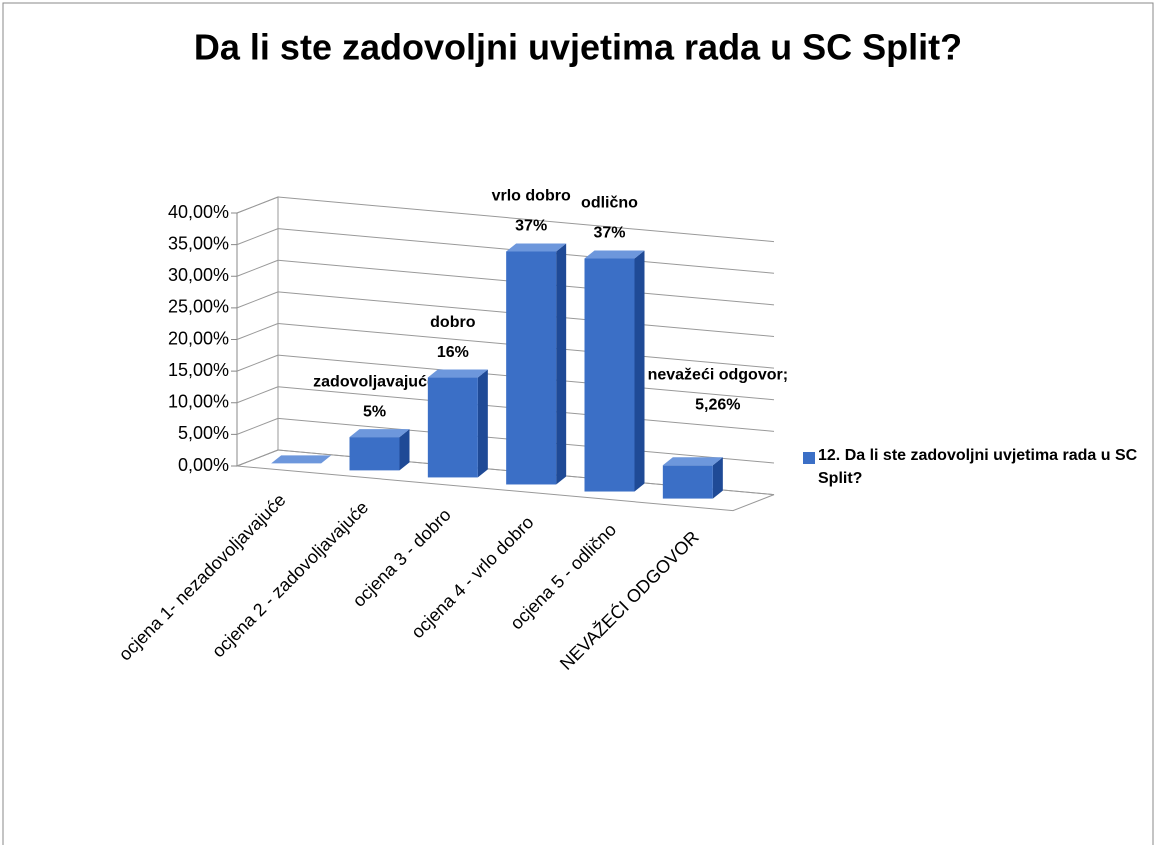 The height and width of the screenshot is (845, 1157). I want to click on y-tick-label: 10,00%, so click(198, 402).